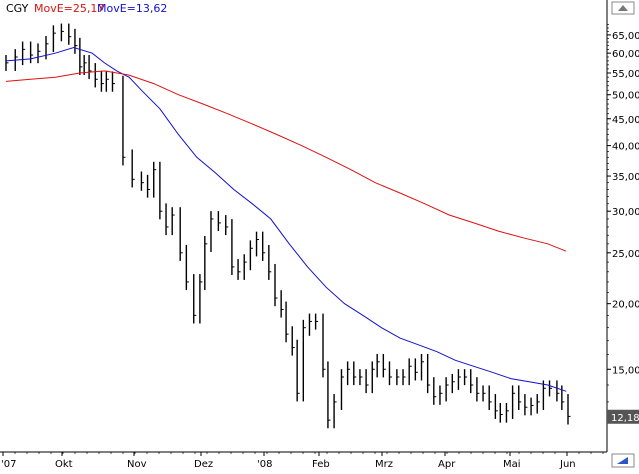  What do you see at coordinates (264, 464) in the screenshot?
I see `x-tick-label: '08` at bounding box center [264, 464].